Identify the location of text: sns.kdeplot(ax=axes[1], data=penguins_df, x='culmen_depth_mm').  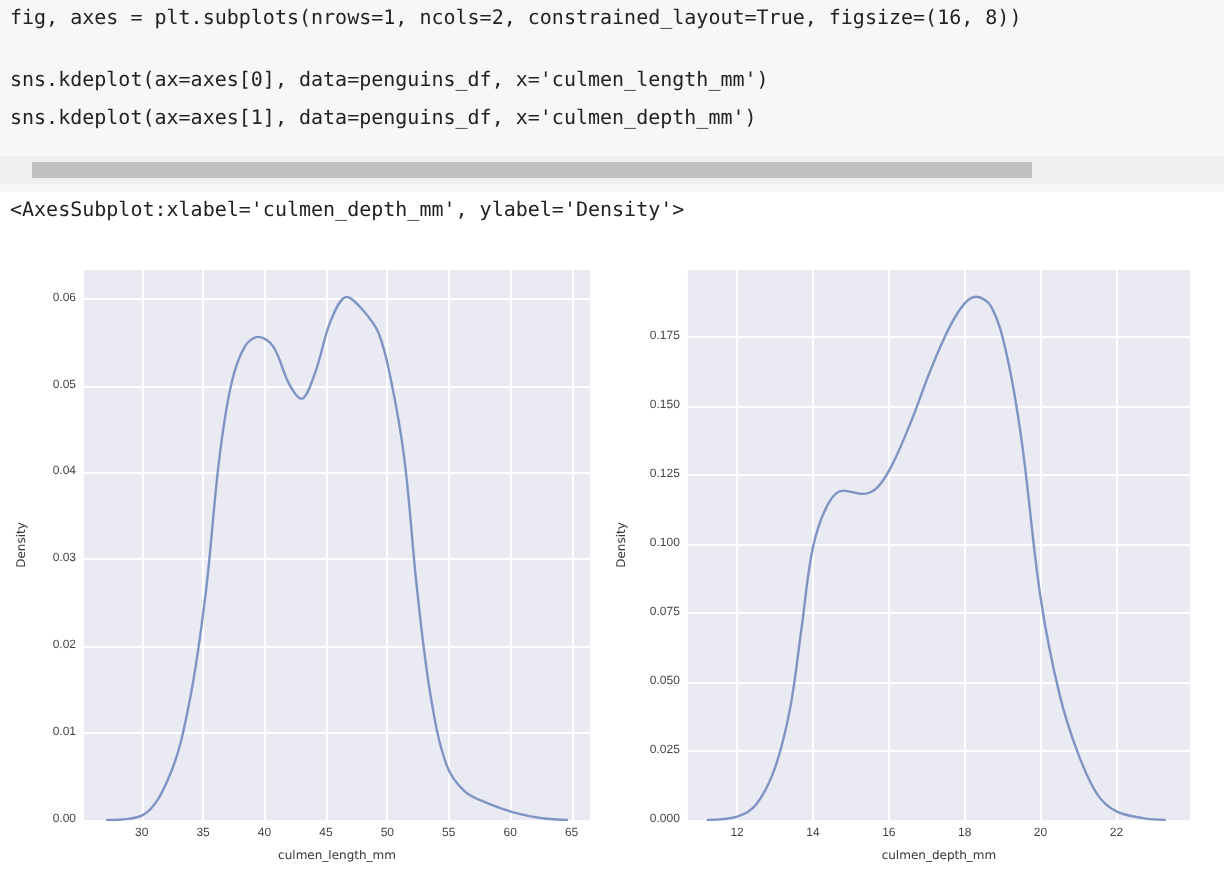
(383, 119).